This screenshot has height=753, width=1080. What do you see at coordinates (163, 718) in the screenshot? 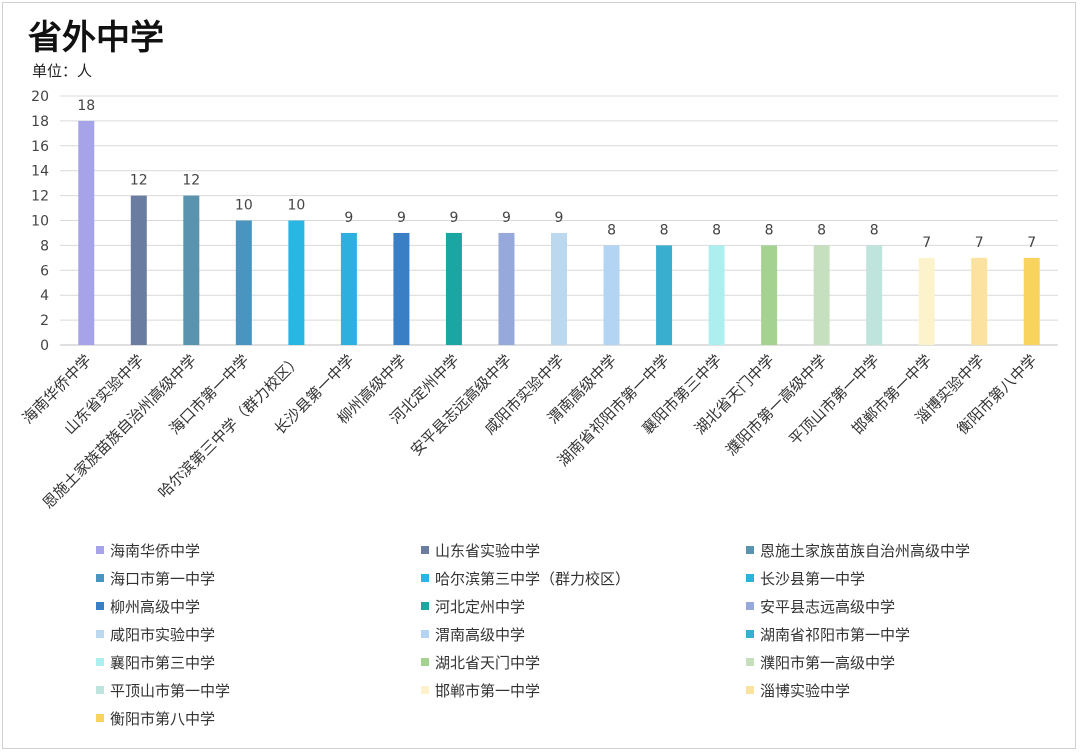
I see `legend-label: 衡阳市第八中学` at bounding box center [163, 718].